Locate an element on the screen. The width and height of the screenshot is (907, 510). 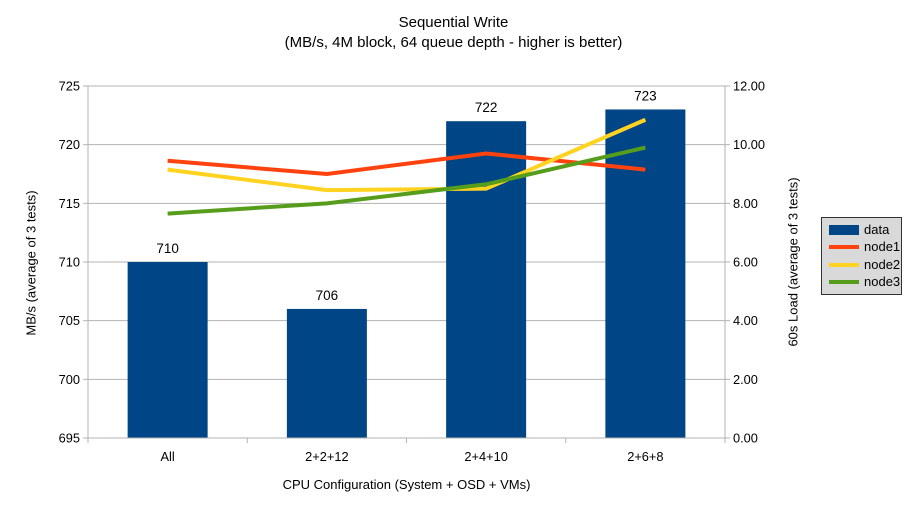
chart-title: Sequential Write is located at coordinates (453, 22).